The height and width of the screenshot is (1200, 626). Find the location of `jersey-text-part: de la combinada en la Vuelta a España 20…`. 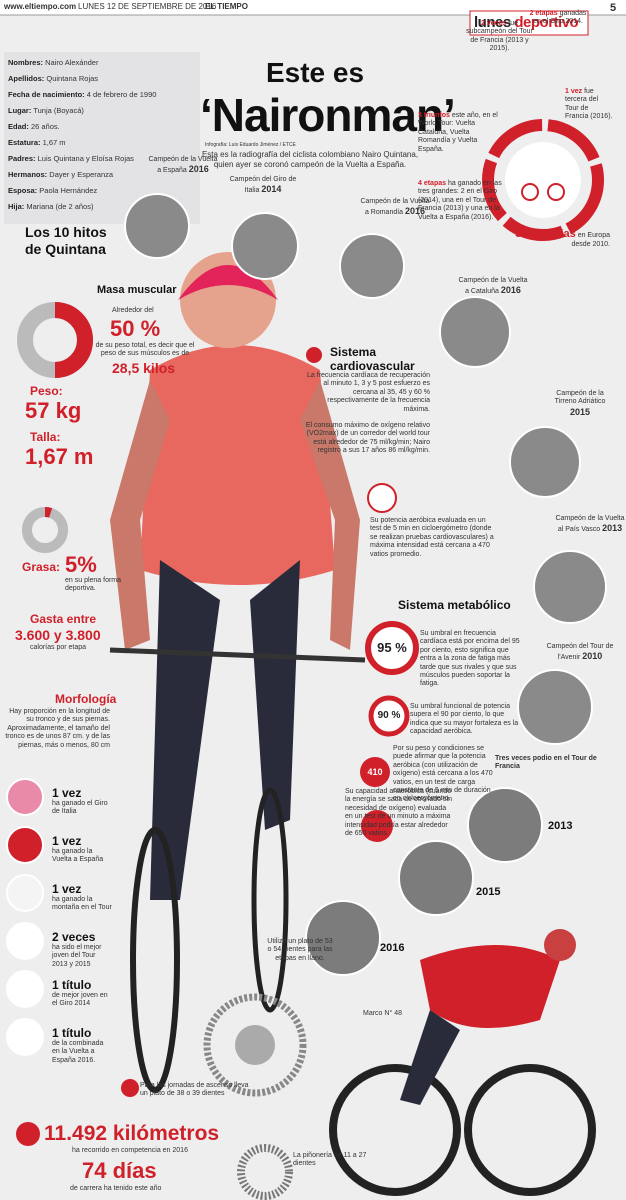

jersey-text-part: de la combinada en la Vuelta a España 20… is located at coordinates (78, 1052).